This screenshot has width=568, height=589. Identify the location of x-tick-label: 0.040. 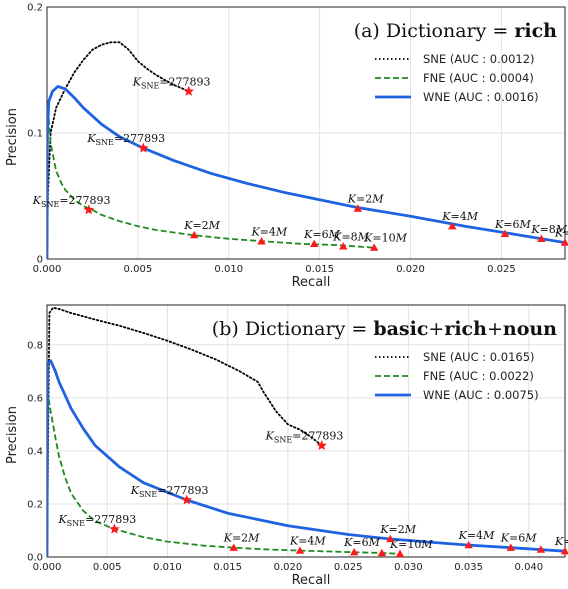
(529, 567).